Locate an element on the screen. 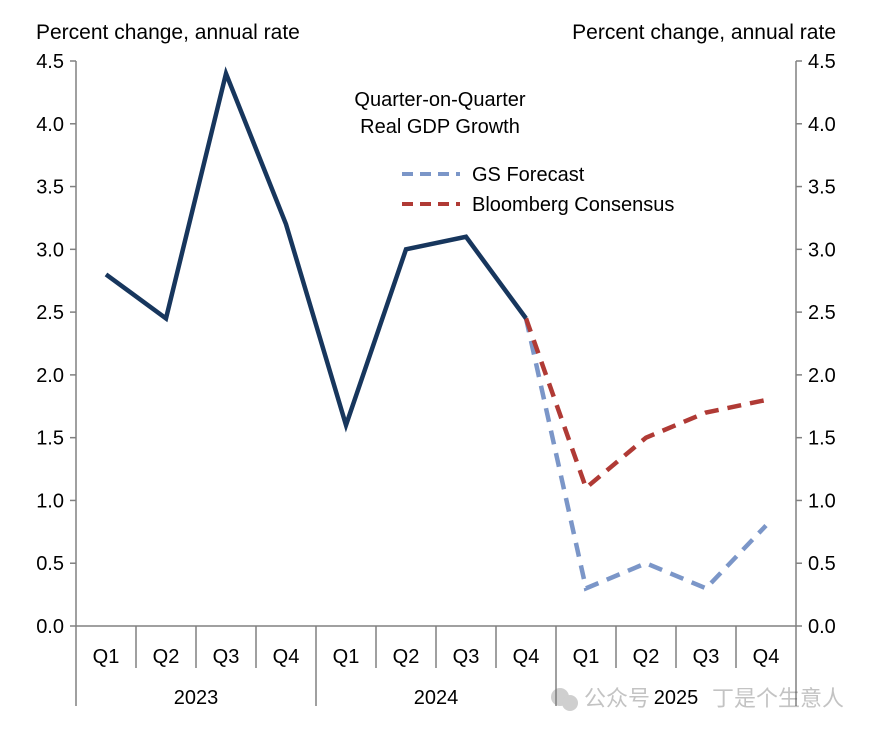 The width and height of the screenshot is (884, 734). y-tick-label-right: 4.5 is located at coordinates (822, 62).